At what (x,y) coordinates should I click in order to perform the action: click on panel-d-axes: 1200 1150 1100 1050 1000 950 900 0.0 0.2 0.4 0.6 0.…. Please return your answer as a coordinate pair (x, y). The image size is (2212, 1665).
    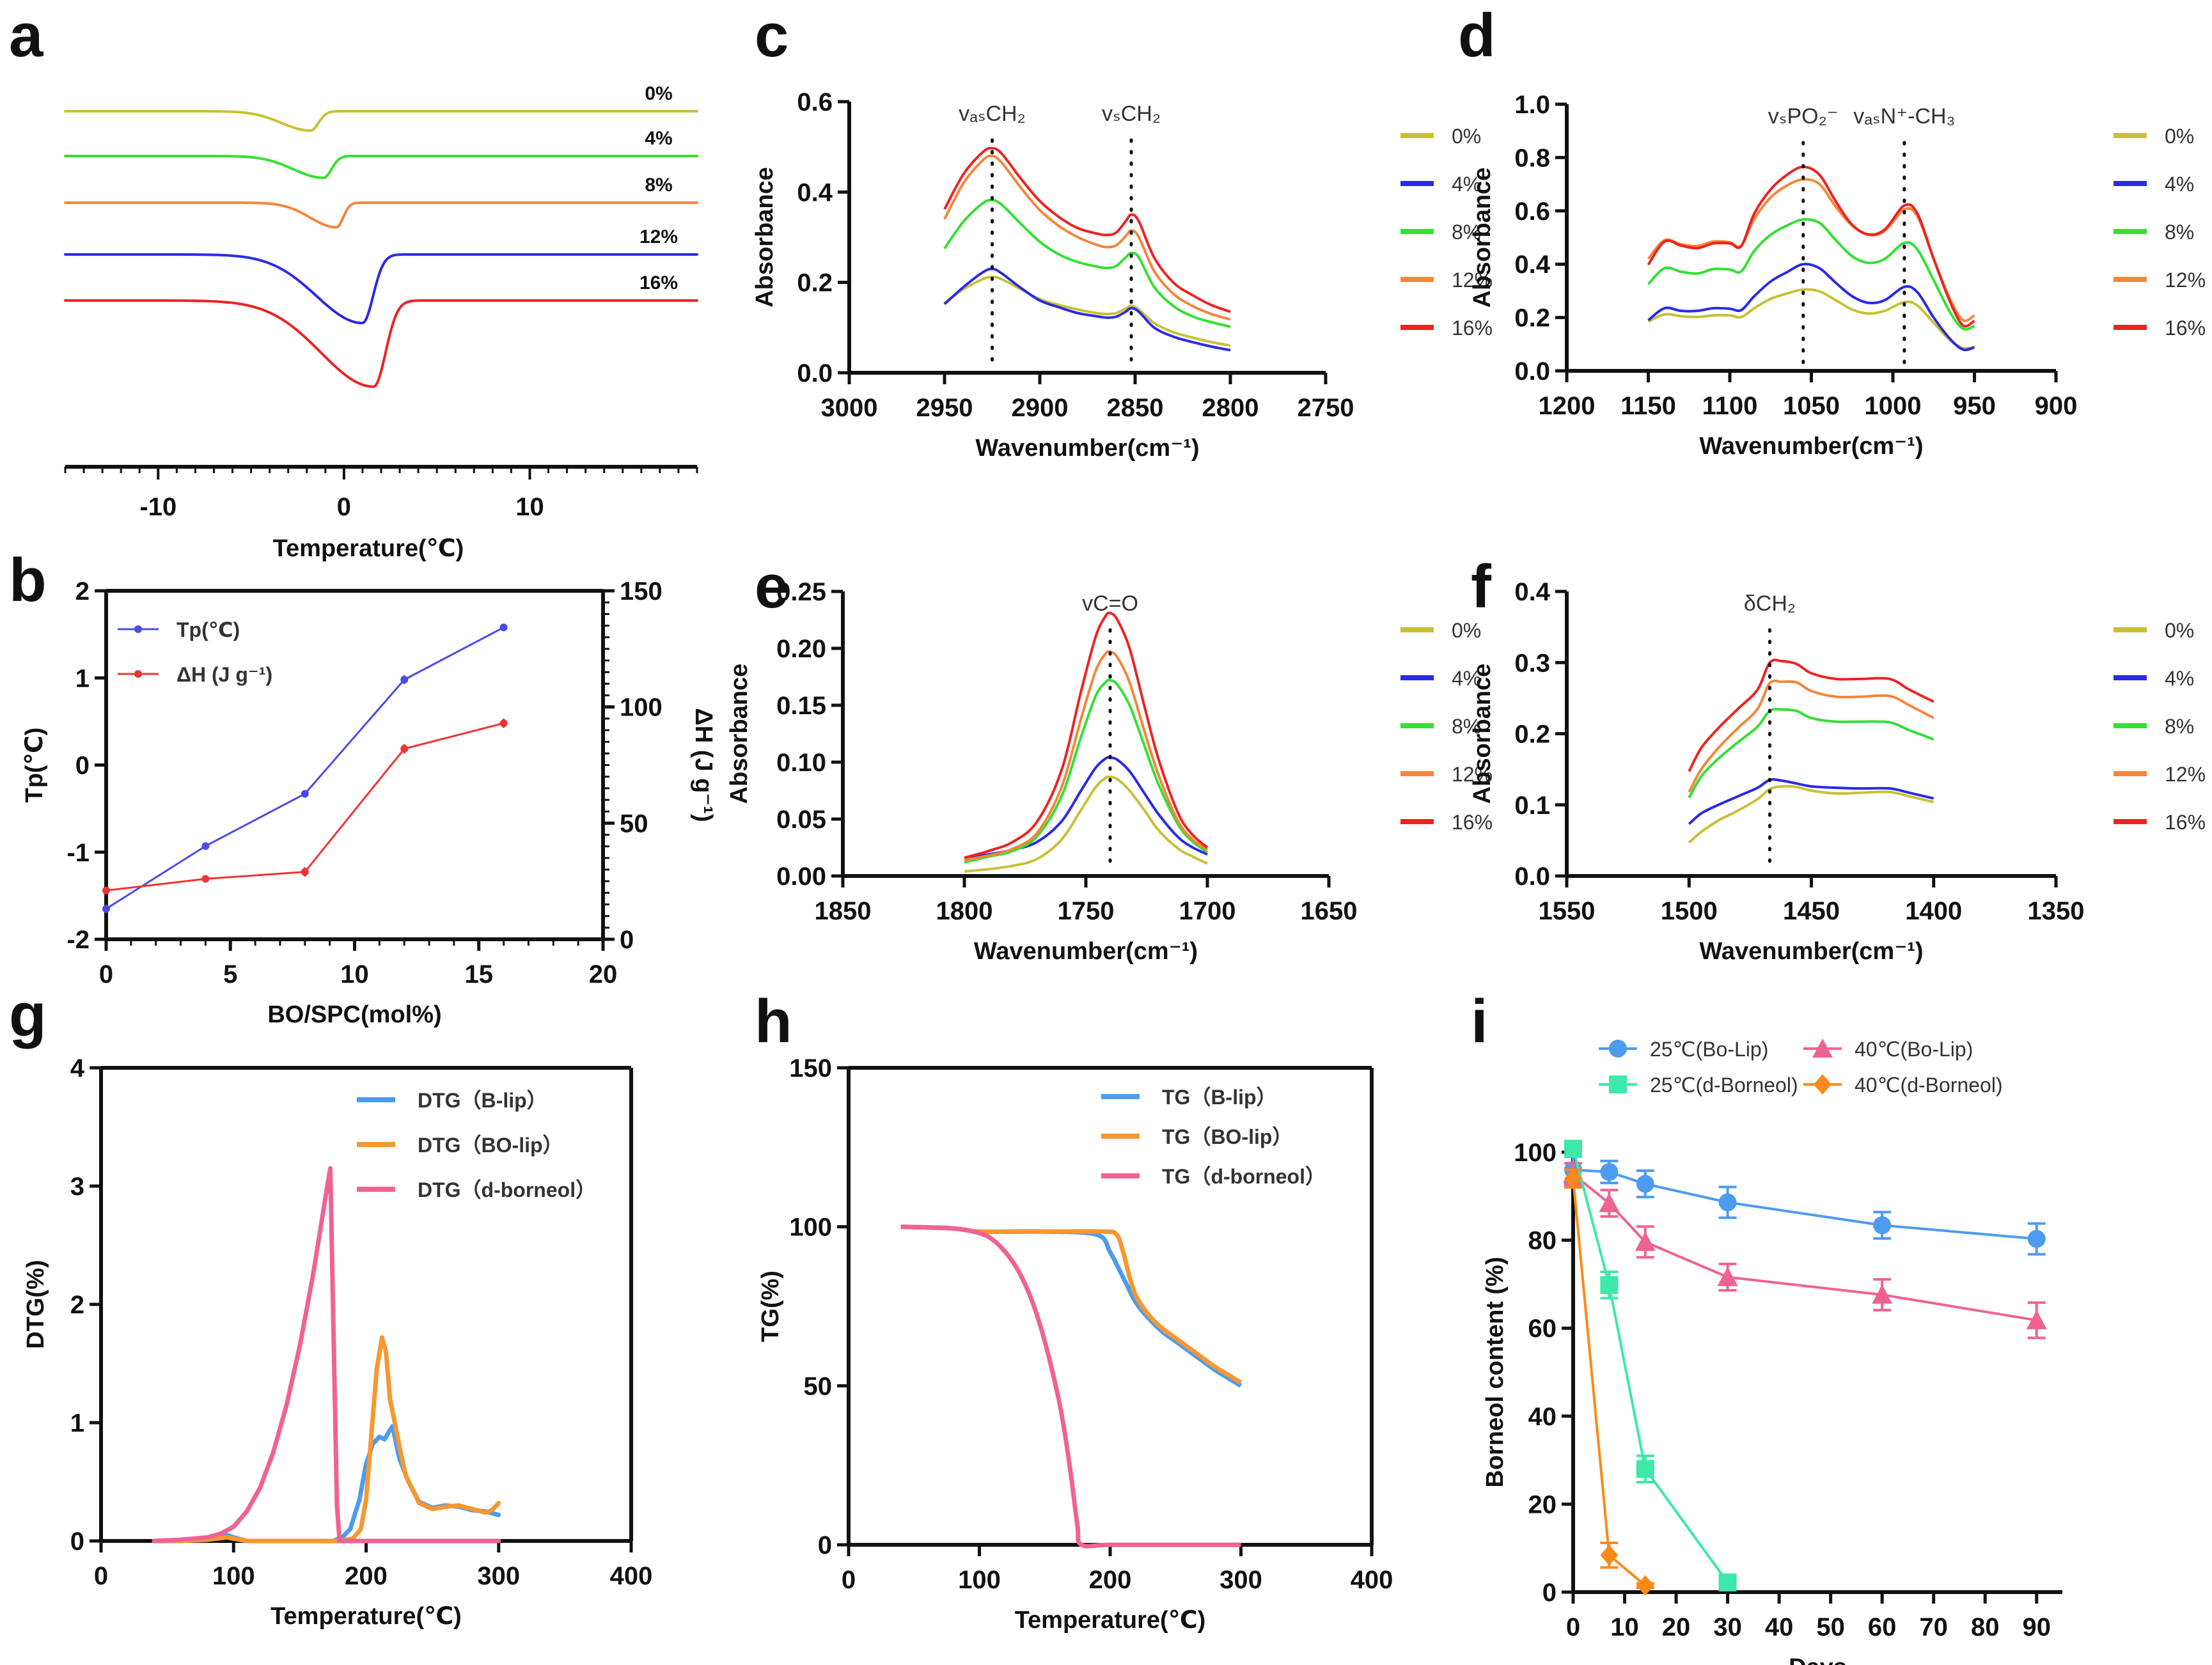
    Looking at the image, I should click on (1773, 275).